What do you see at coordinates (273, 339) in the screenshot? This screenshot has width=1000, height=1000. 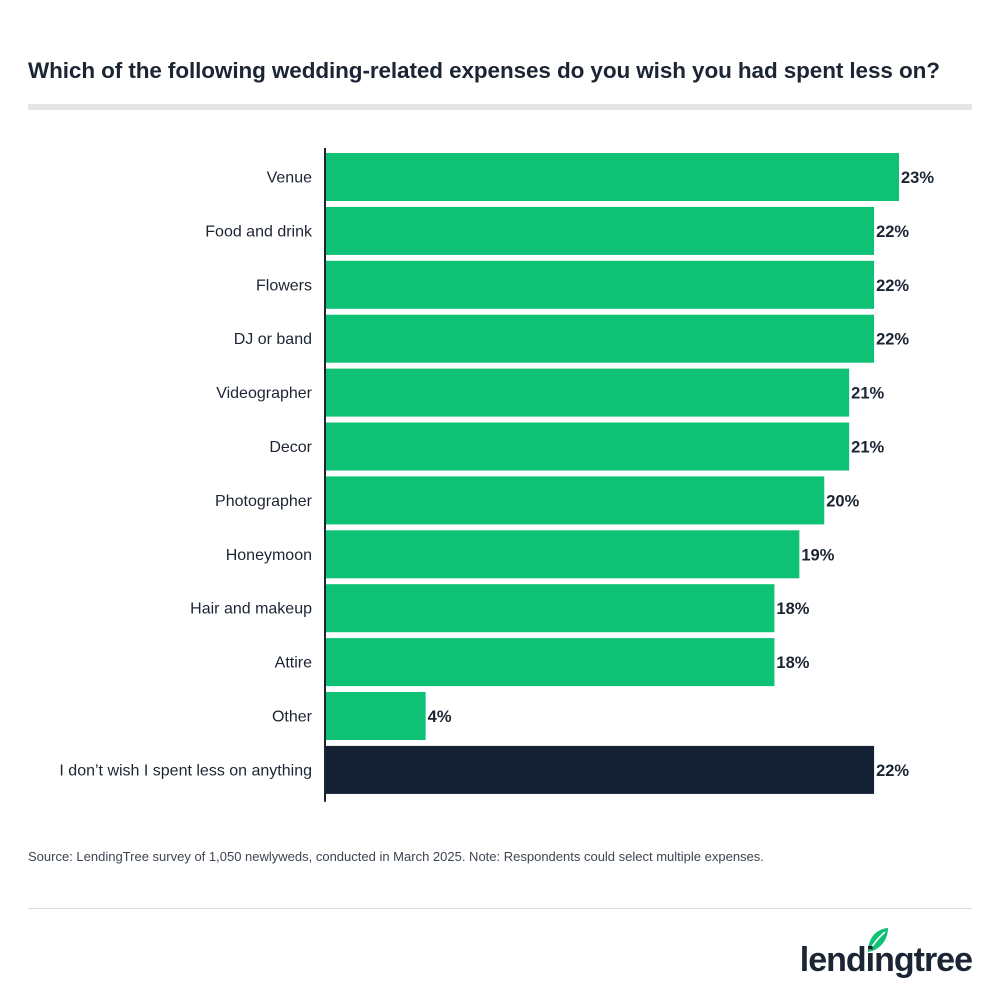 I see `category-label: DJ or band` at bounding box center [273, 339].